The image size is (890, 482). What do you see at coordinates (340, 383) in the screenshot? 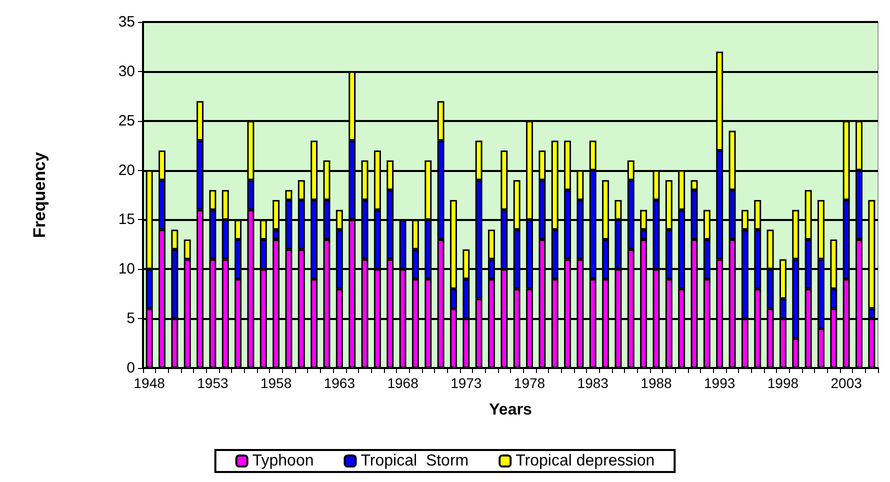
I see `x-tick-label: 1963` at bounding box center [340, 383].